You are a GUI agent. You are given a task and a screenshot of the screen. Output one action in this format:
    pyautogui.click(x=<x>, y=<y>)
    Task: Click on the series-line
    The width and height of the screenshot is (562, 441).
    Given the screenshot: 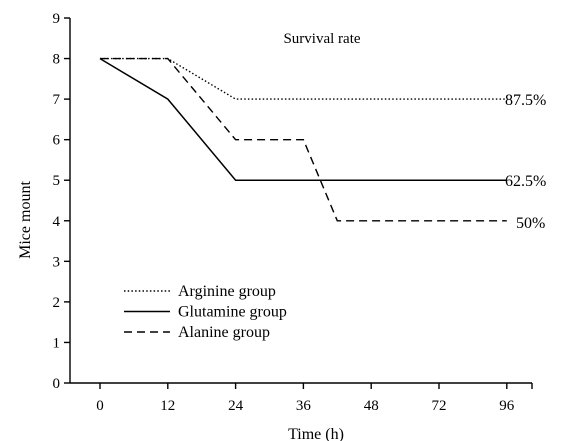 What is the action you would take?
    pyautogui.click(x=303, y=78)
    